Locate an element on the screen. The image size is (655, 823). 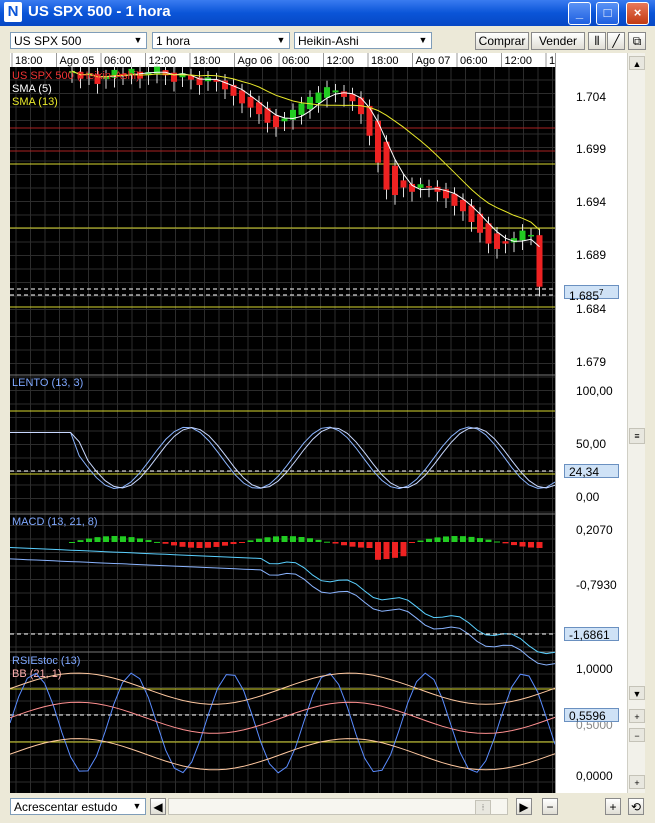
close-button: × is located at coordinates (637, 13).